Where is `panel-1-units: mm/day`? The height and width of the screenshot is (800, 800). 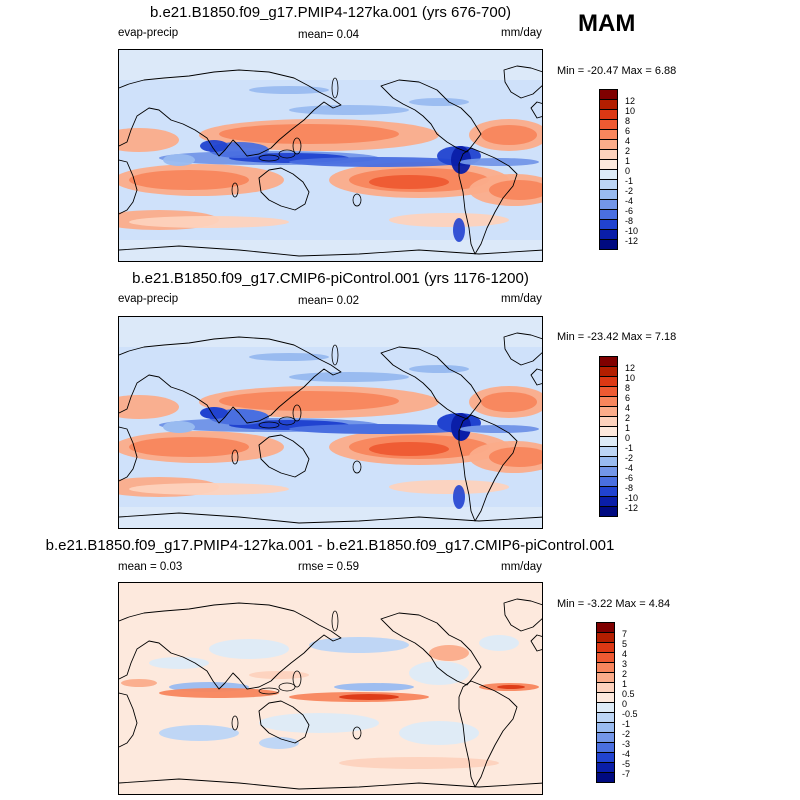
panel-1-units: mm/day is located at coordinates (521, 33).